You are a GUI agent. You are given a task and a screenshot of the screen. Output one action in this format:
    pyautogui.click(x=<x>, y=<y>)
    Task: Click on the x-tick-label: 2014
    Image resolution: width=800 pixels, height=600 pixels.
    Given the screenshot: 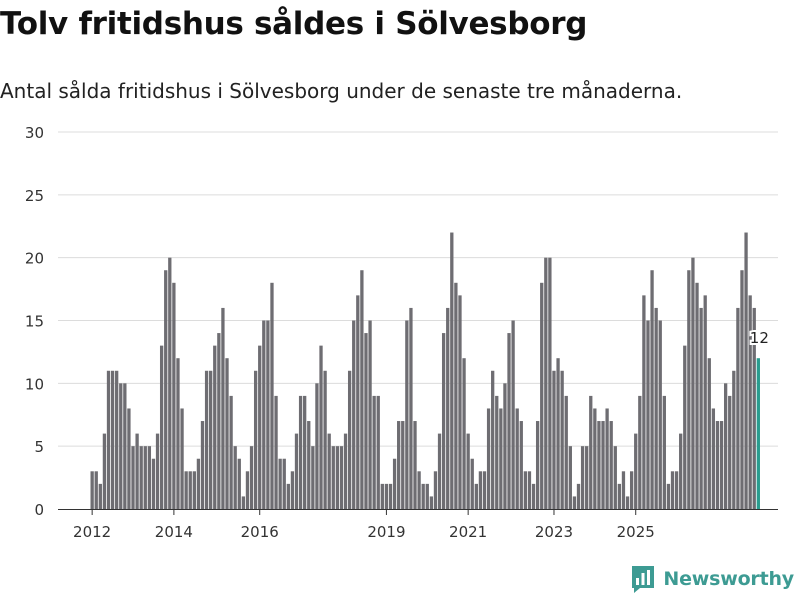 What is the action you would take?
    pyautogui.click(x=174, y=532)
    